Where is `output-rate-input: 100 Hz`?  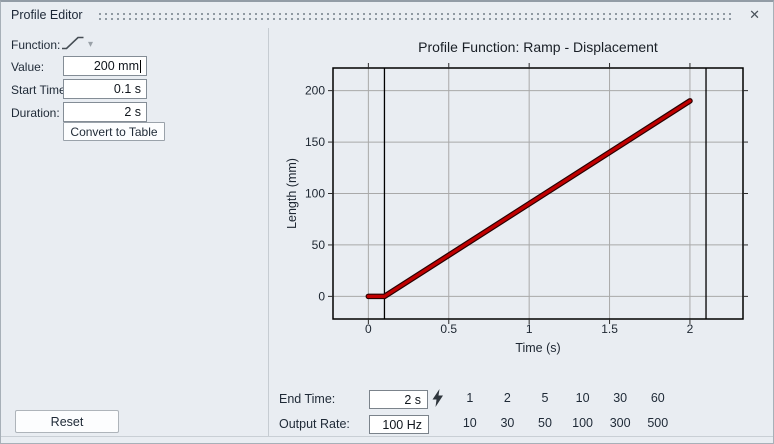 output-rate-input: 100 Hz is located at coordinates (399, 424).